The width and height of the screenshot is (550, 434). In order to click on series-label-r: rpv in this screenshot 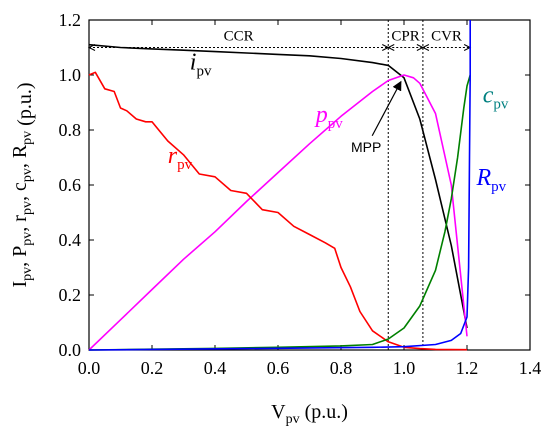, I will do `click(180, 158)`.